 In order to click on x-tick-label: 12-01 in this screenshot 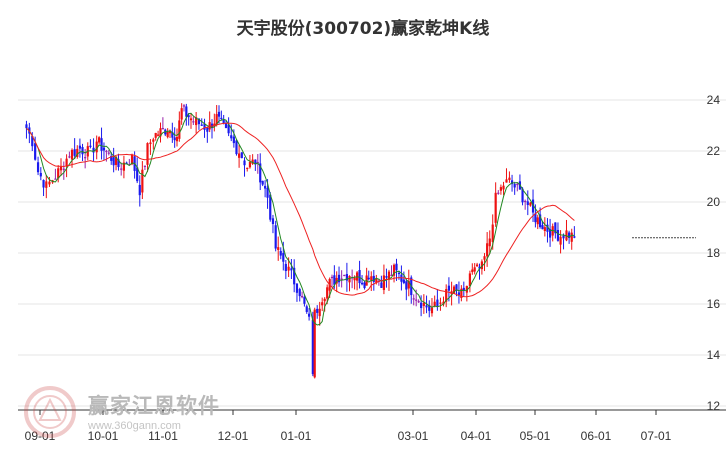, I will do `click(233, 436)`.